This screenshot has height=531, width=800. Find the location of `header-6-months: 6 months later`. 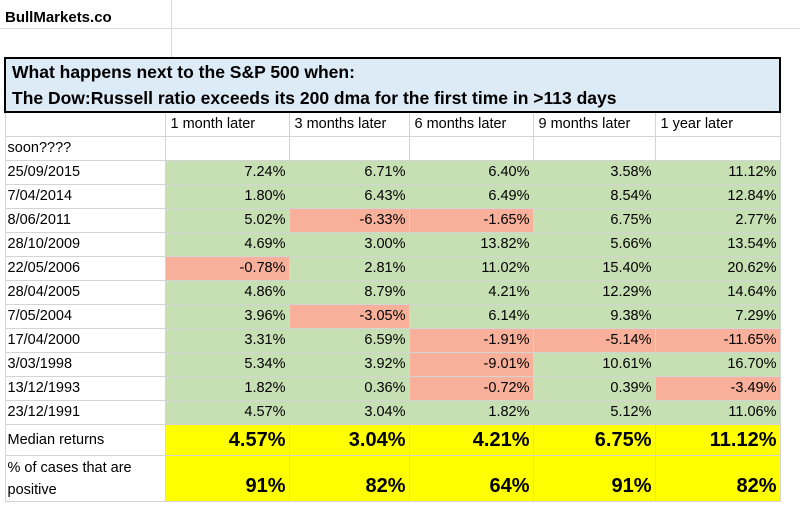

header-6-months: 6 months later is located at coordinates (471, 124).